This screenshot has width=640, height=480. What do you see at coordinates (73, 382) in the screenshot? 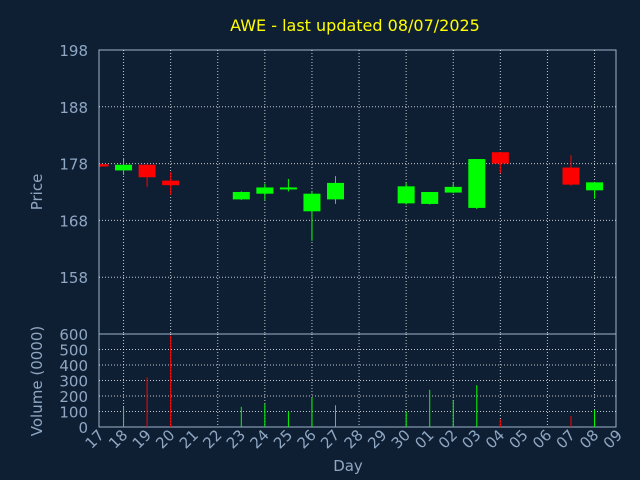
I see `volume-tick-label: 300` at bounding box center [73, 382].